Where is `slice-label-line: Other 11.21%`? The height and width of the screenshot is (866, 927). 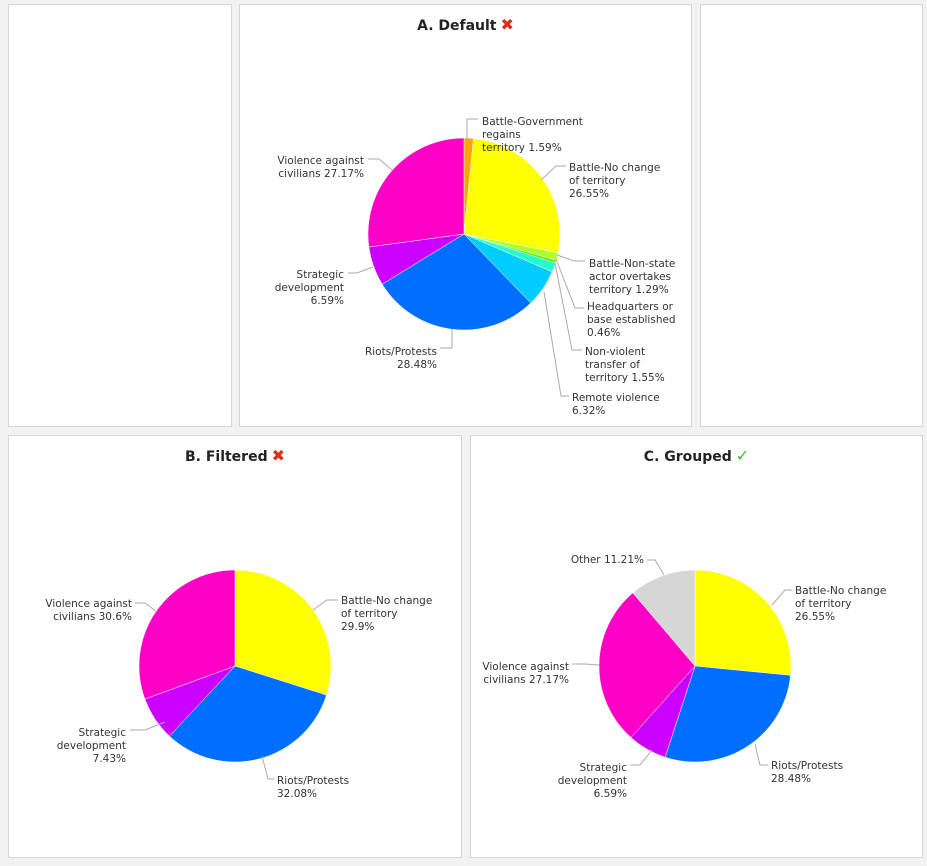
slice-label-line: Other 11.21% is located at coordinates (607, 560).